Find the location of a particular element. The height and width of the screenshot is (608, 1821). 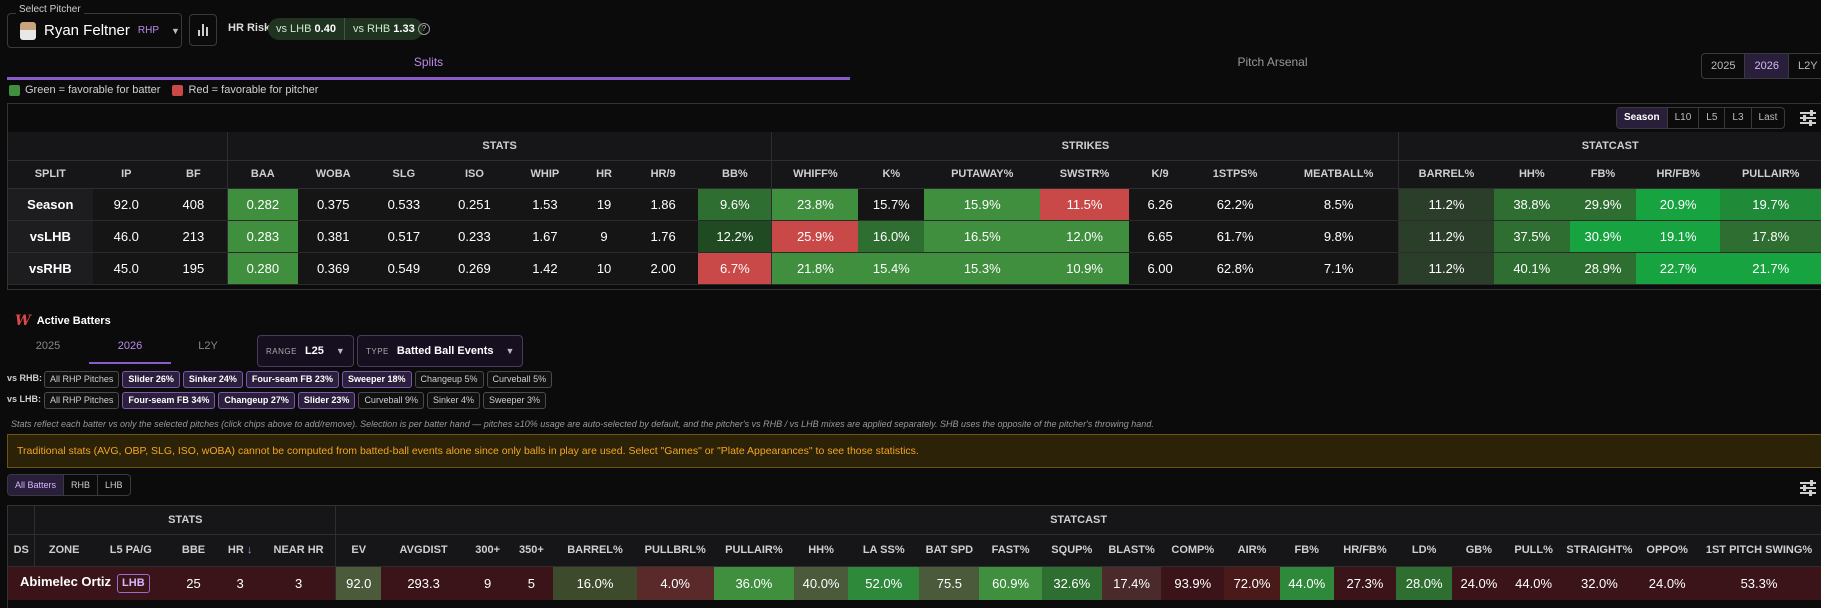

column-header: SWSTR% is located at coordinates (1084, 174).